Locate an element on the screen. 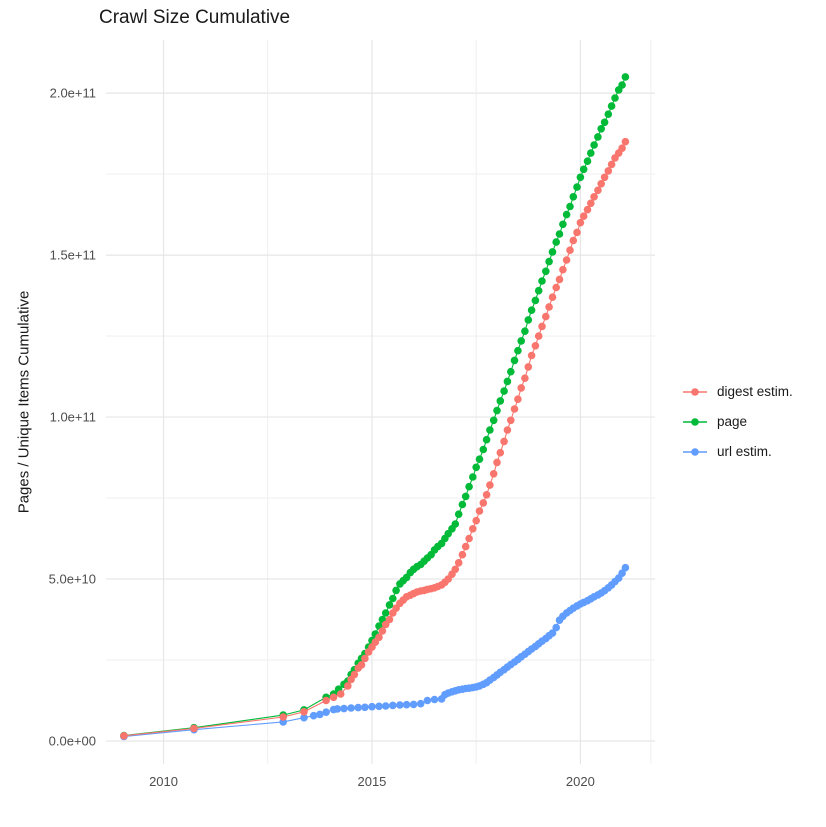  legend-label: url estim. is located at coordinates (744, 451).